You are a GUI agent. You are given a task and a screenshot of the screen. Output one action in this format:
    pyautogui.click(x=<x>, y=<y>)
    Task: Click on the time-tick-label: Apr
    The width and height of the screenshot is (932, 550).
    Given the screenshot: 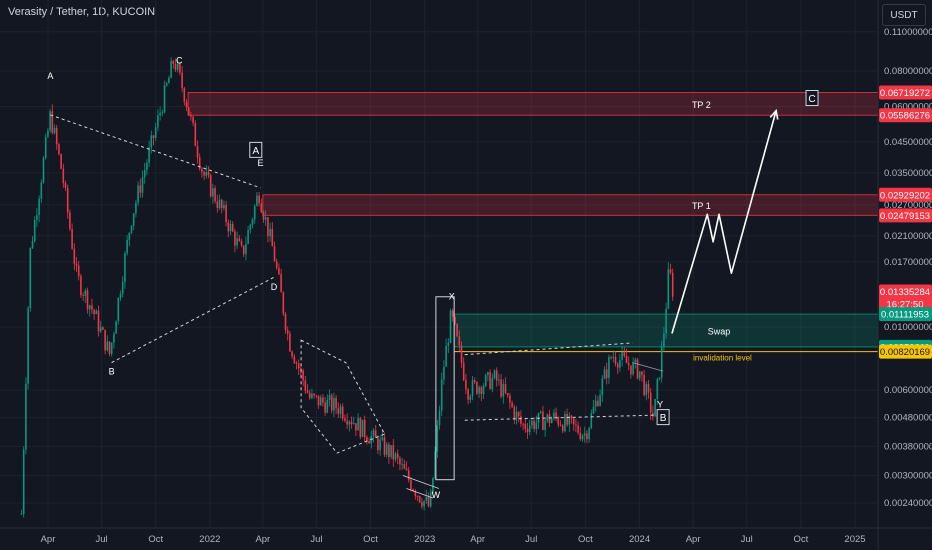 What is the action you would take?
    pyautogui.click(x=262, y=539)
    